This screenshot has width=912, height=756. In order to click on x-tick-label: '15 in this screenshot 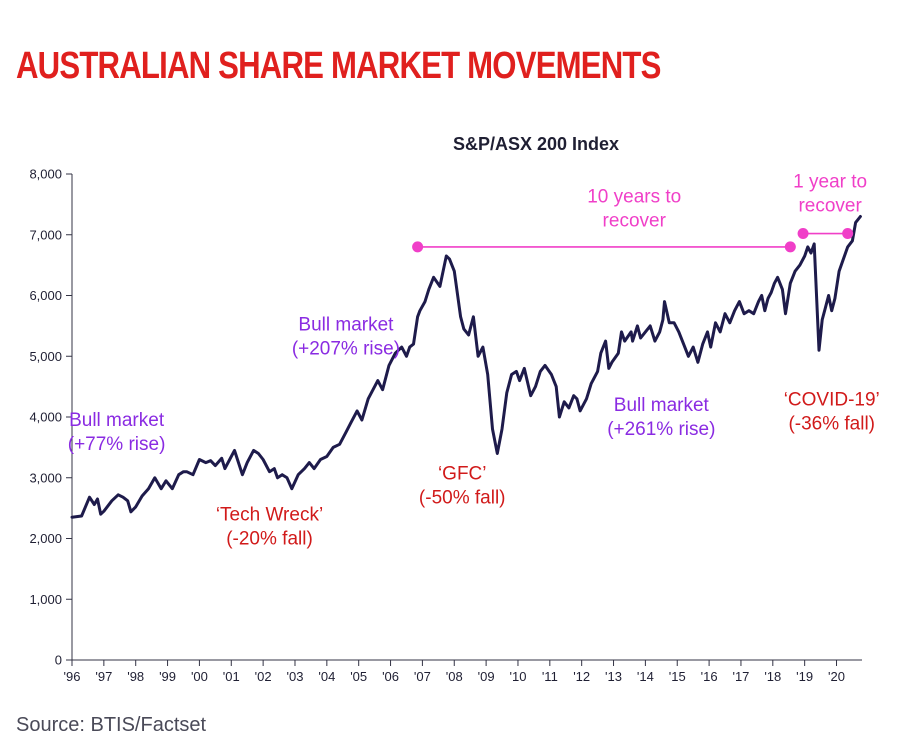, I will do `click(677, 676)`.